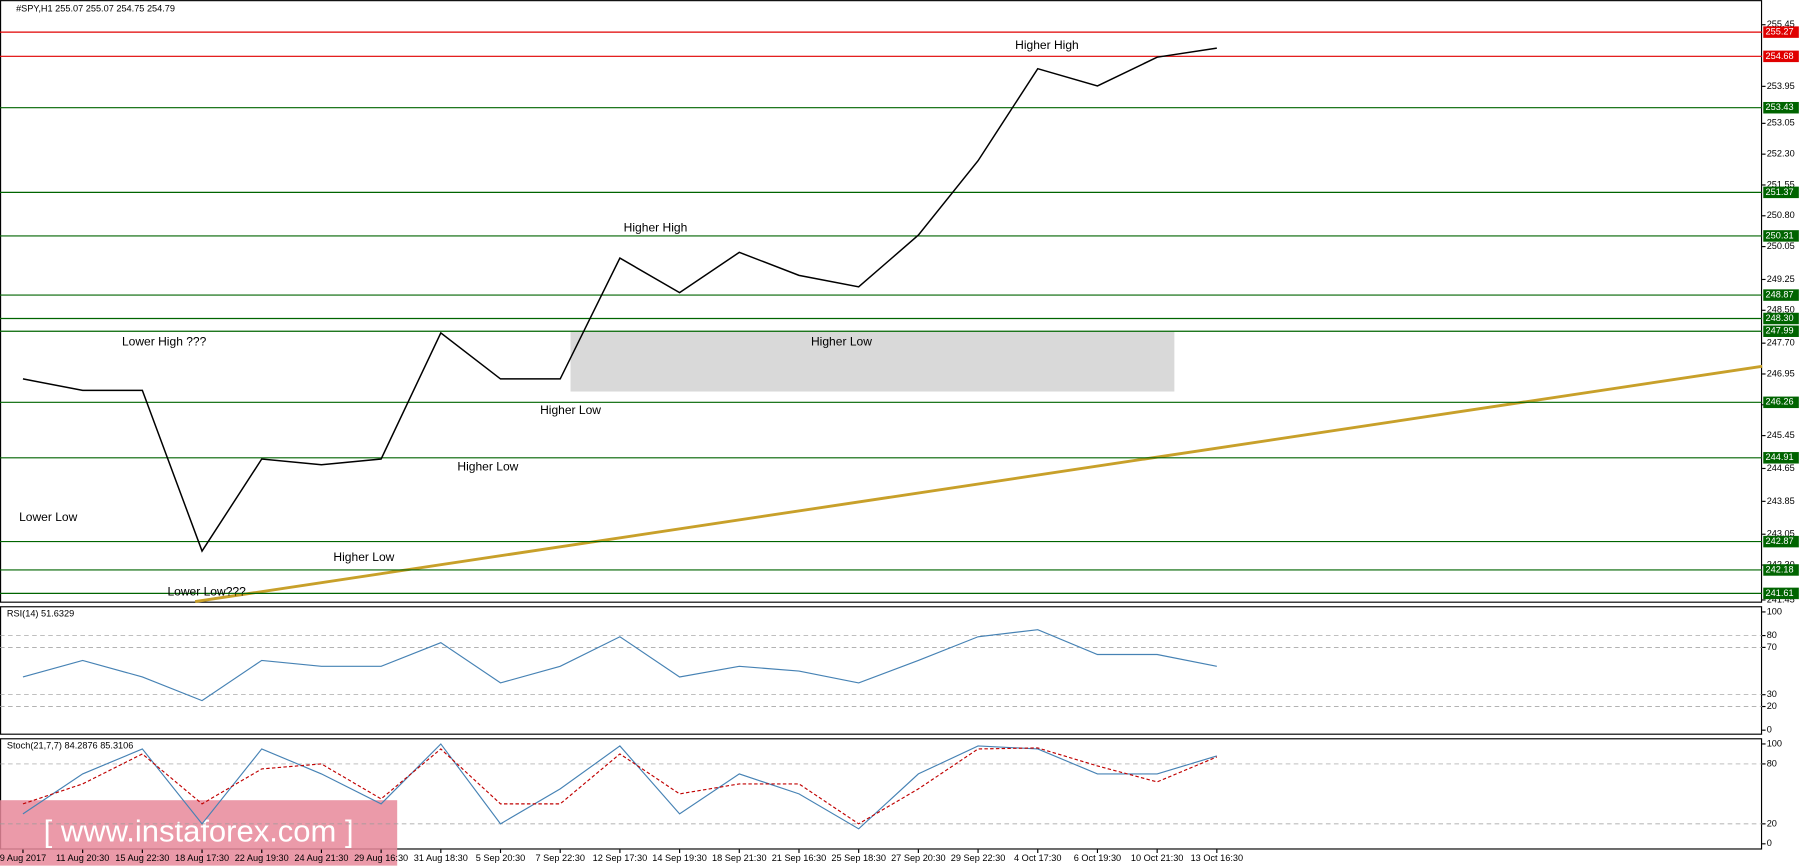 This screenshot has width=1800, height=868. I want to click on x-tick-label: 29 Sep 22:30, so click(978, 858).